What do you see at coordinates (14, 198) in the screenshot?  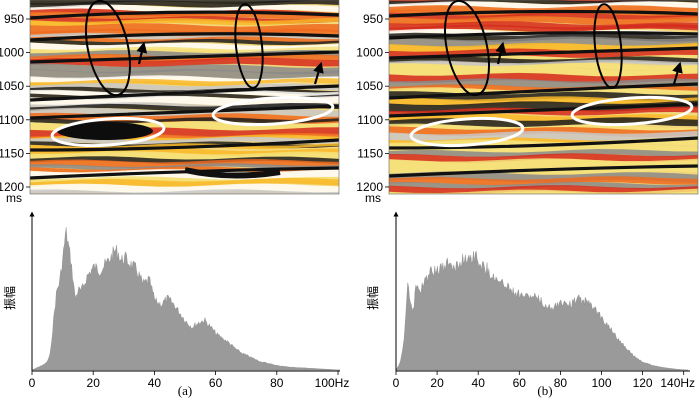 I see `time-unit-label-a: ms` at bounding box center [14, 198].